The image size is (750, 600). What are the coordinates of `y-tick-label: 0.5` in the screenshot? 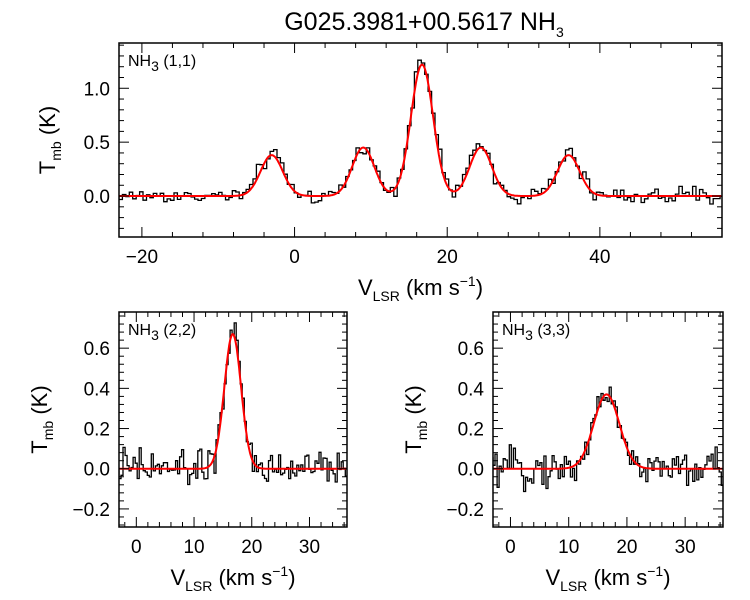 It's located at (97, 143).